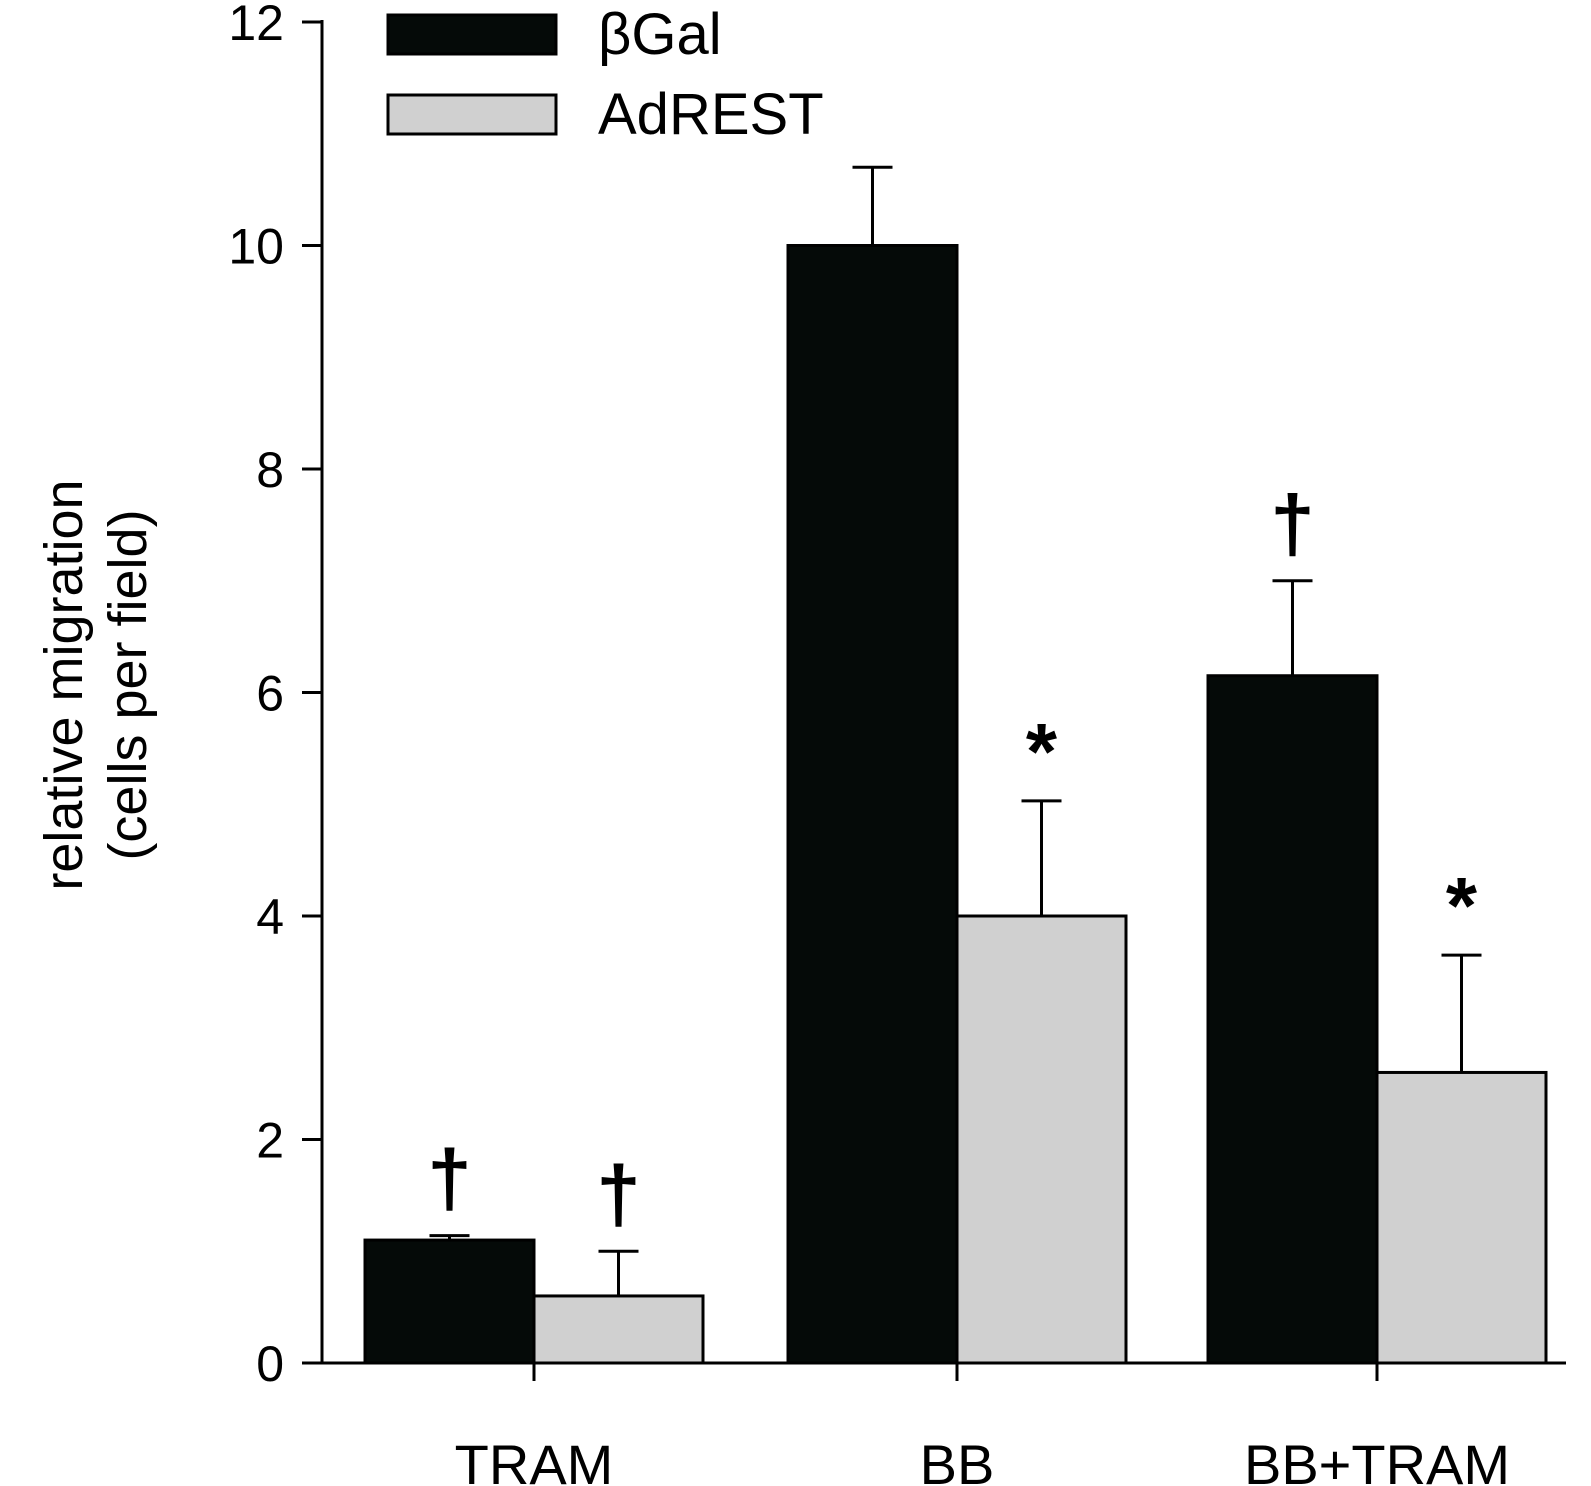 This screenshot has width=1591, height=1486. Describe the element at coordinates (957, 1459) in the screenshot. I see `x-category-label: BB` at that location.